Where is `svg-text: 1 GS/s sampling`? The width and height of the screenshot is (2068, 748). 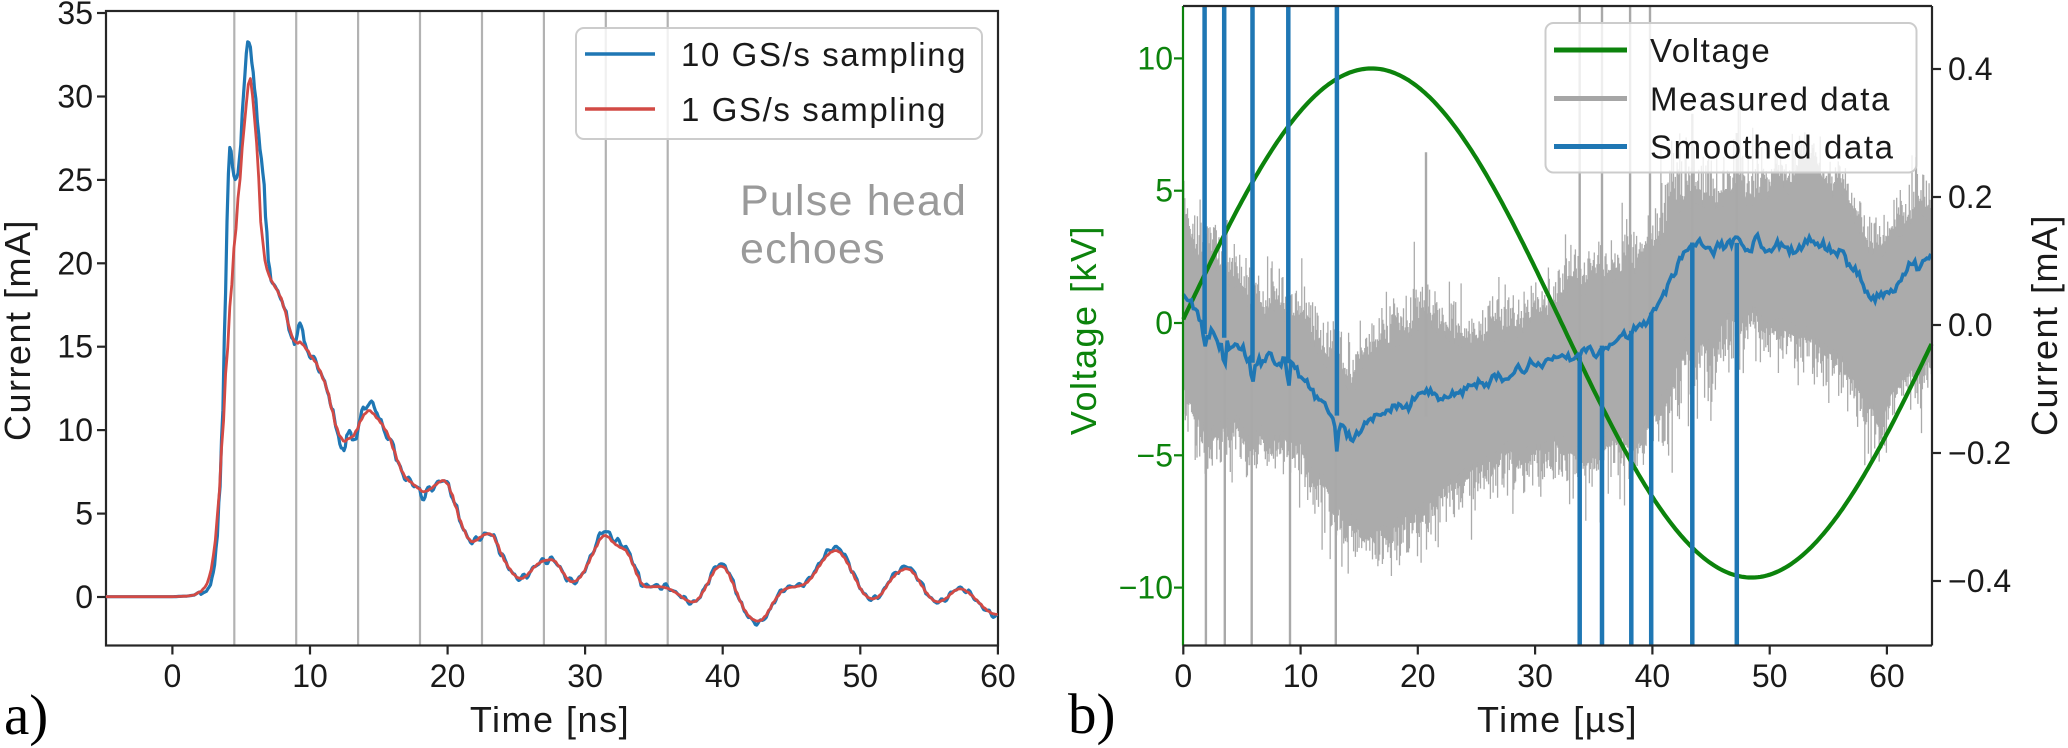
svg-text: 1 GS/s sampling is located at coordinates (814, 109).